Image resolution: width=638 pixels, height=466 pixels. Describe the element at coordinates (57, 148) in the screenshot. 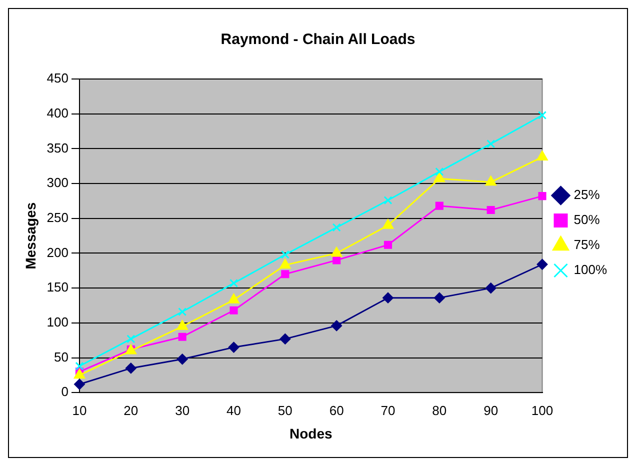

I see `y-tick-label: 350` at that location.